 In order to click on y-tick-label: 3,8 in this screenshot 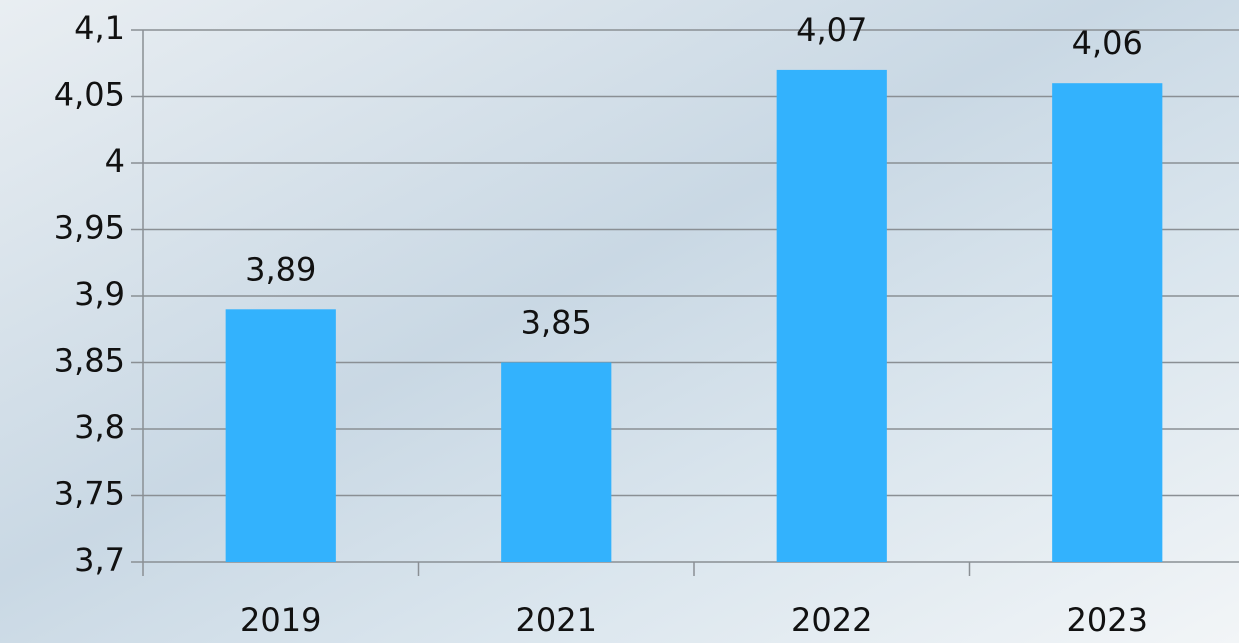, I will do `click(99, 427)`.